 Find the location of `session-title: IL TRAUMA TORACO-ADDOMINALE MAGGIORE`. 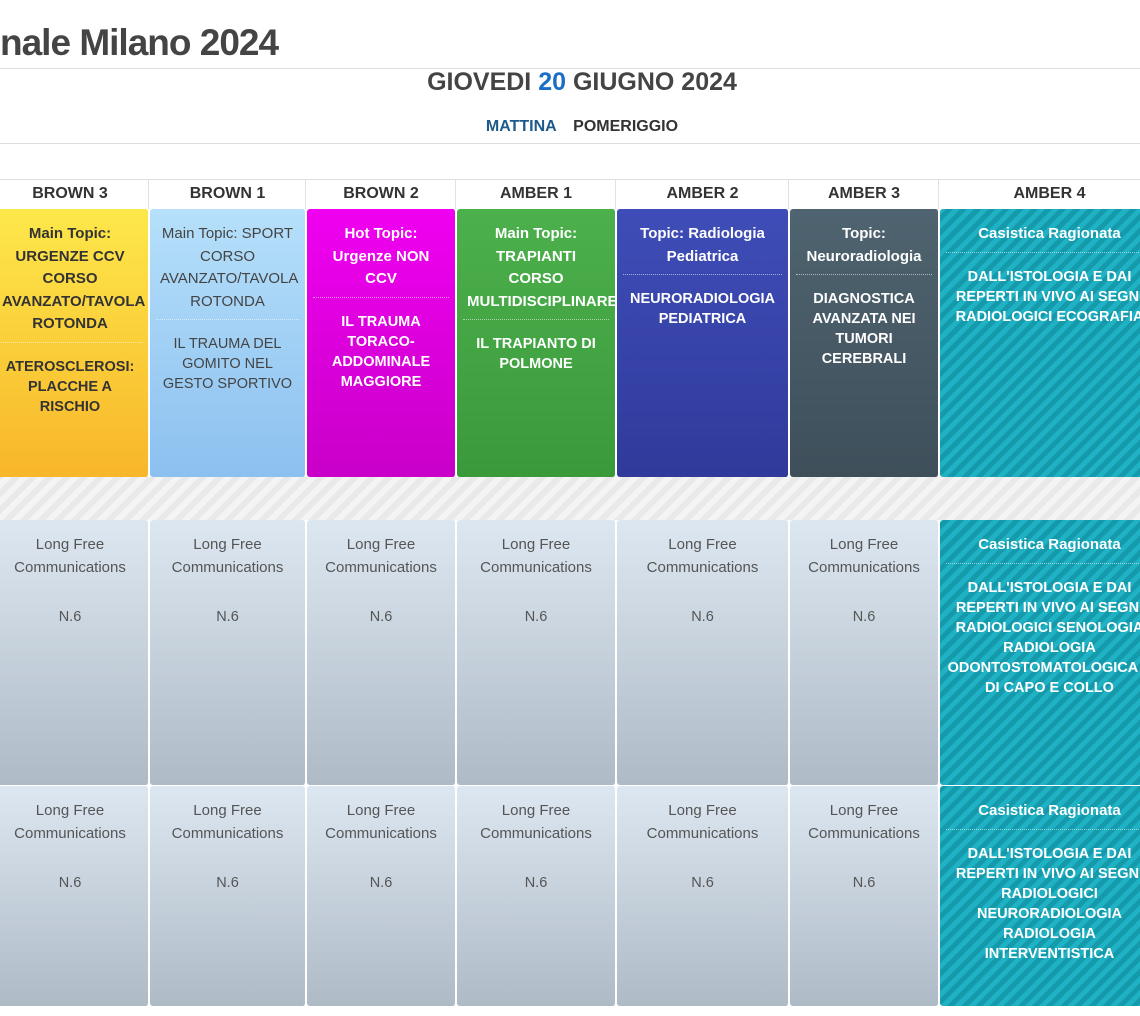

session-title: IL TRAUMA TORACO-ADDOMINALE MAGGIORE is located at coordinates (381, 351).